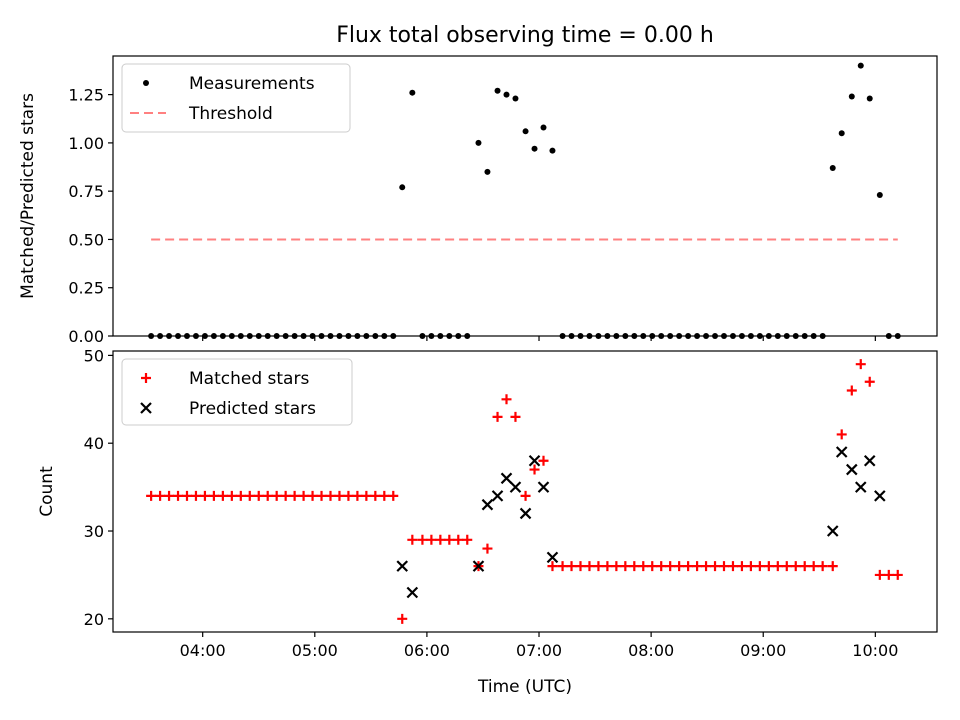  I want to click on y-tick-label: 0.25, so click(86, 288).